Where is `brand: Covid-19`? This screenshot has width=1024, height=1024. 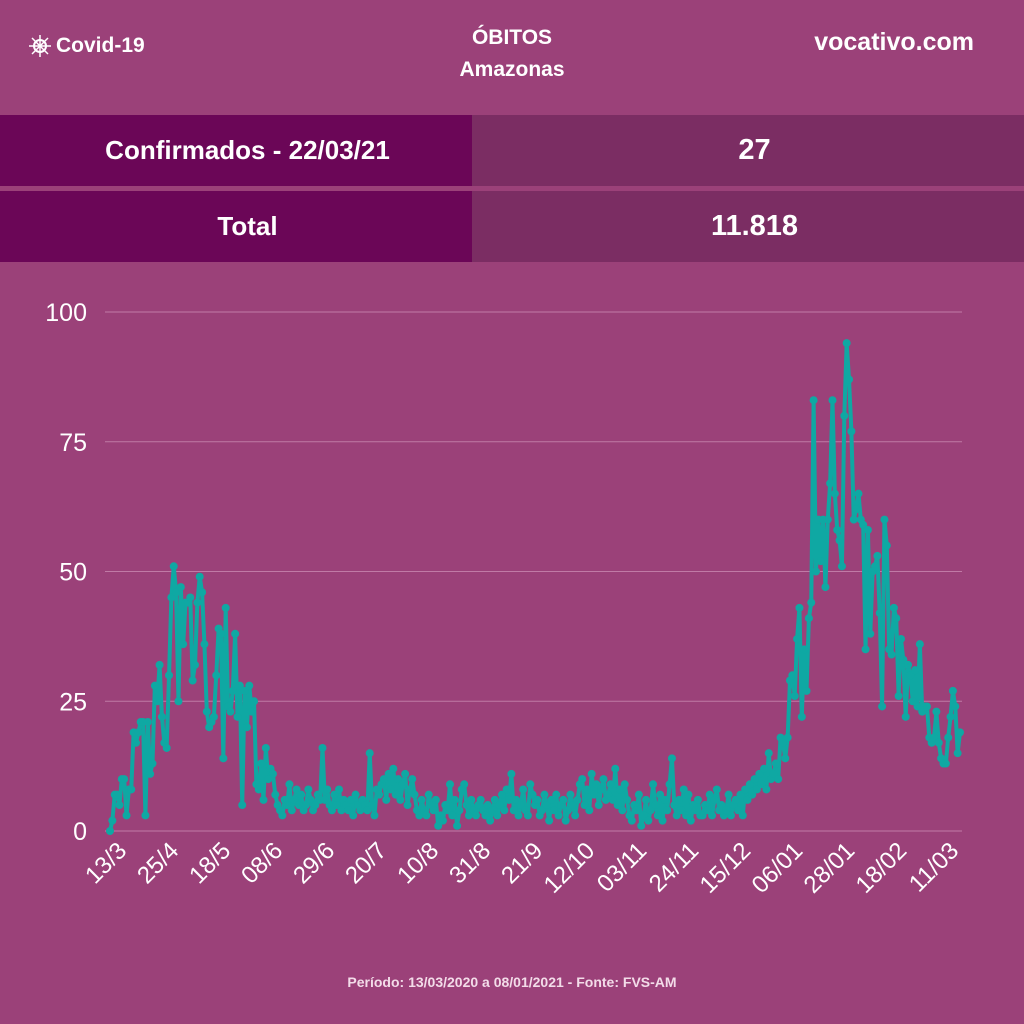
brand: Covid-19 is located at coordinates (86, 46).